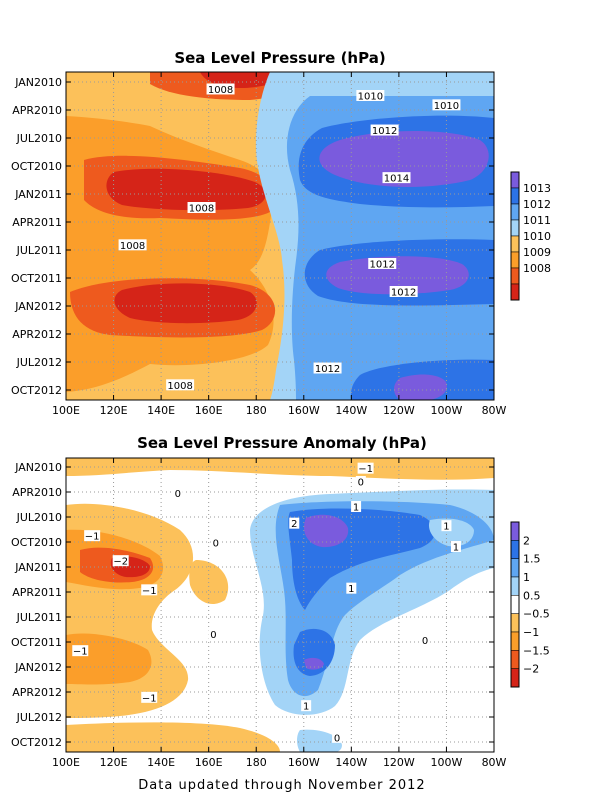  What do you see at coordinates (39, 717) in the screenshot?
I see `y-tick-label: JUL2012` at bounding box center [39, 717].